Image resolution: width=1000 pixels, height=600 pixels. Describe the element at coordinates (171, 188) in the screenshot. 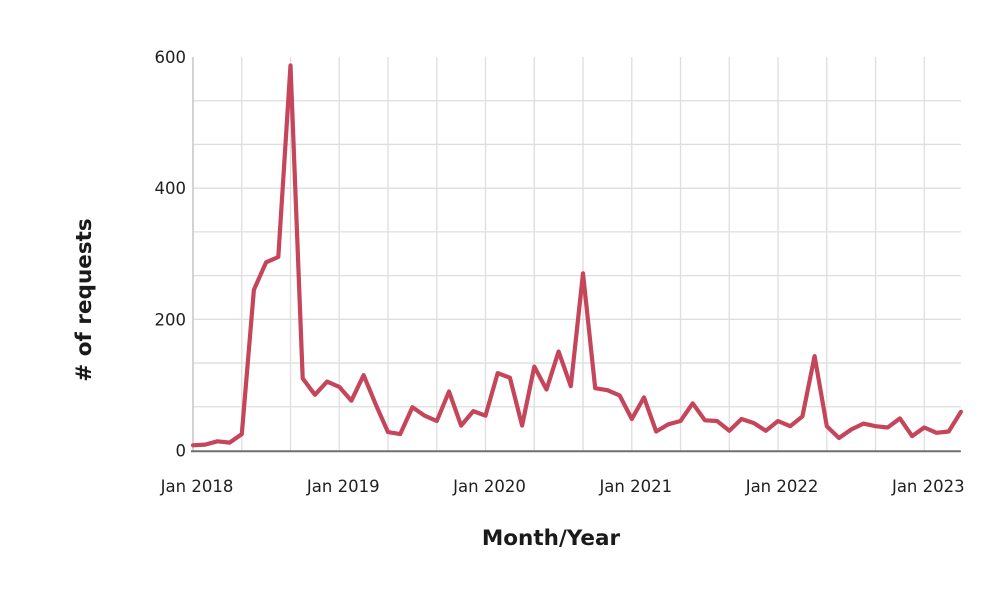

I see `y-tick-label: 400` at that location.